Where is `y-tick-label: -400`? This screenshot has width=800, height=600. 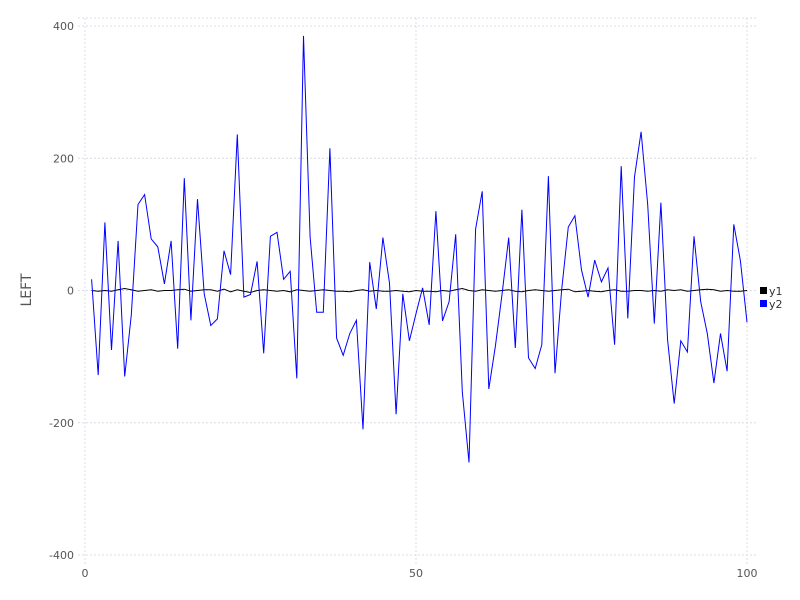 y-tick-label: -400 is located at coordinates (61, 555).